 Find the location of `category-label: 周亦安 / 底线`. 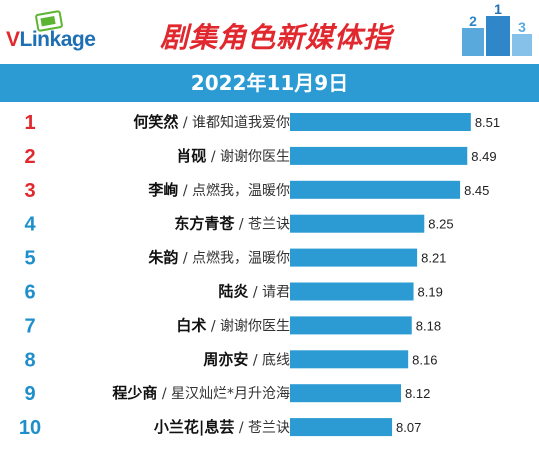

category-label: 周亦安 / 底线 is located at coordinates (246, 359).